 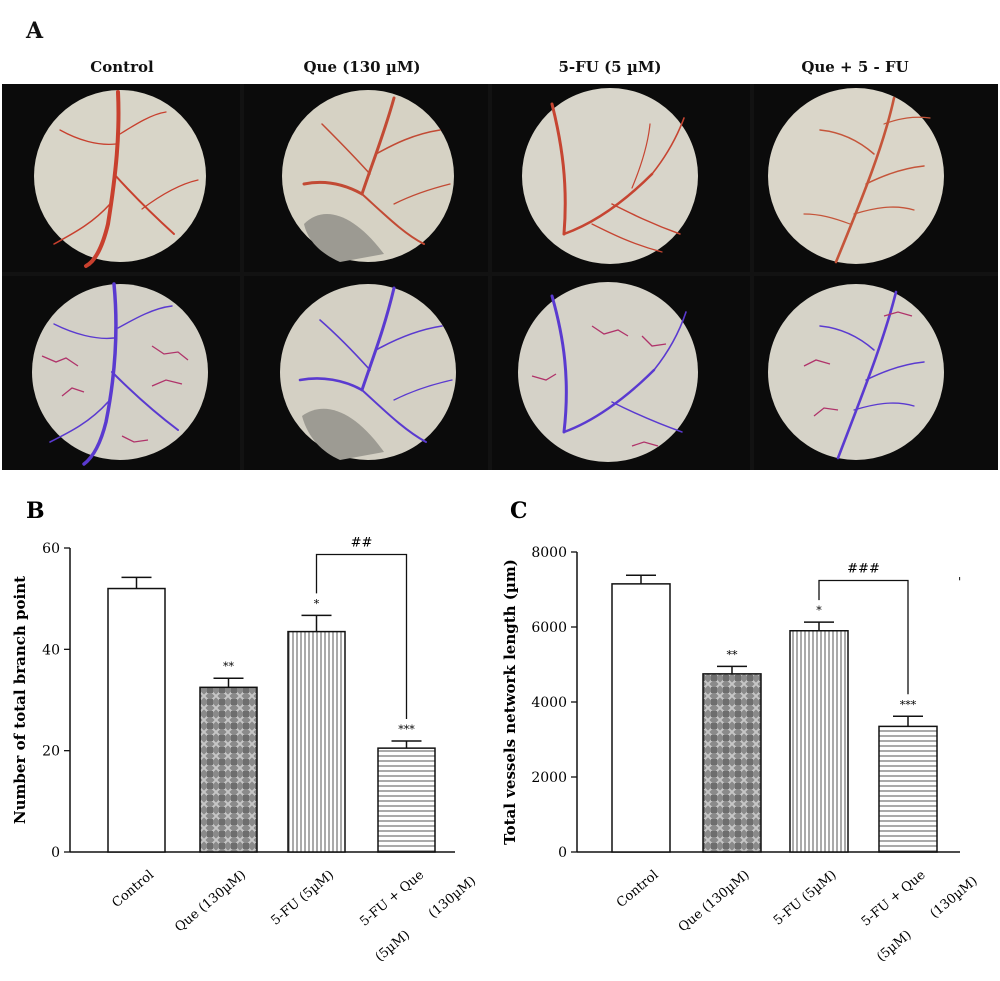 What do you see at coordinates (362, 67) in the screenshot?
I see `column-title-que: Que (130 µM)` at bounding box center [362, 67].